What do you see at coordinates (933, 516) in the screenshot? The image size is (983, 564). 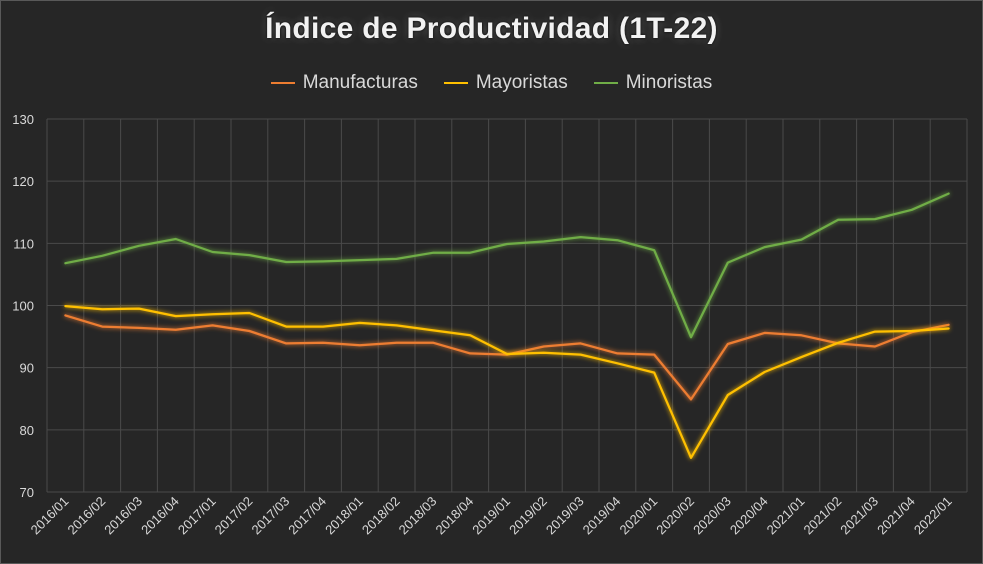 I see `x-tick-label: 2022/01` at bounding box center [933, 516].